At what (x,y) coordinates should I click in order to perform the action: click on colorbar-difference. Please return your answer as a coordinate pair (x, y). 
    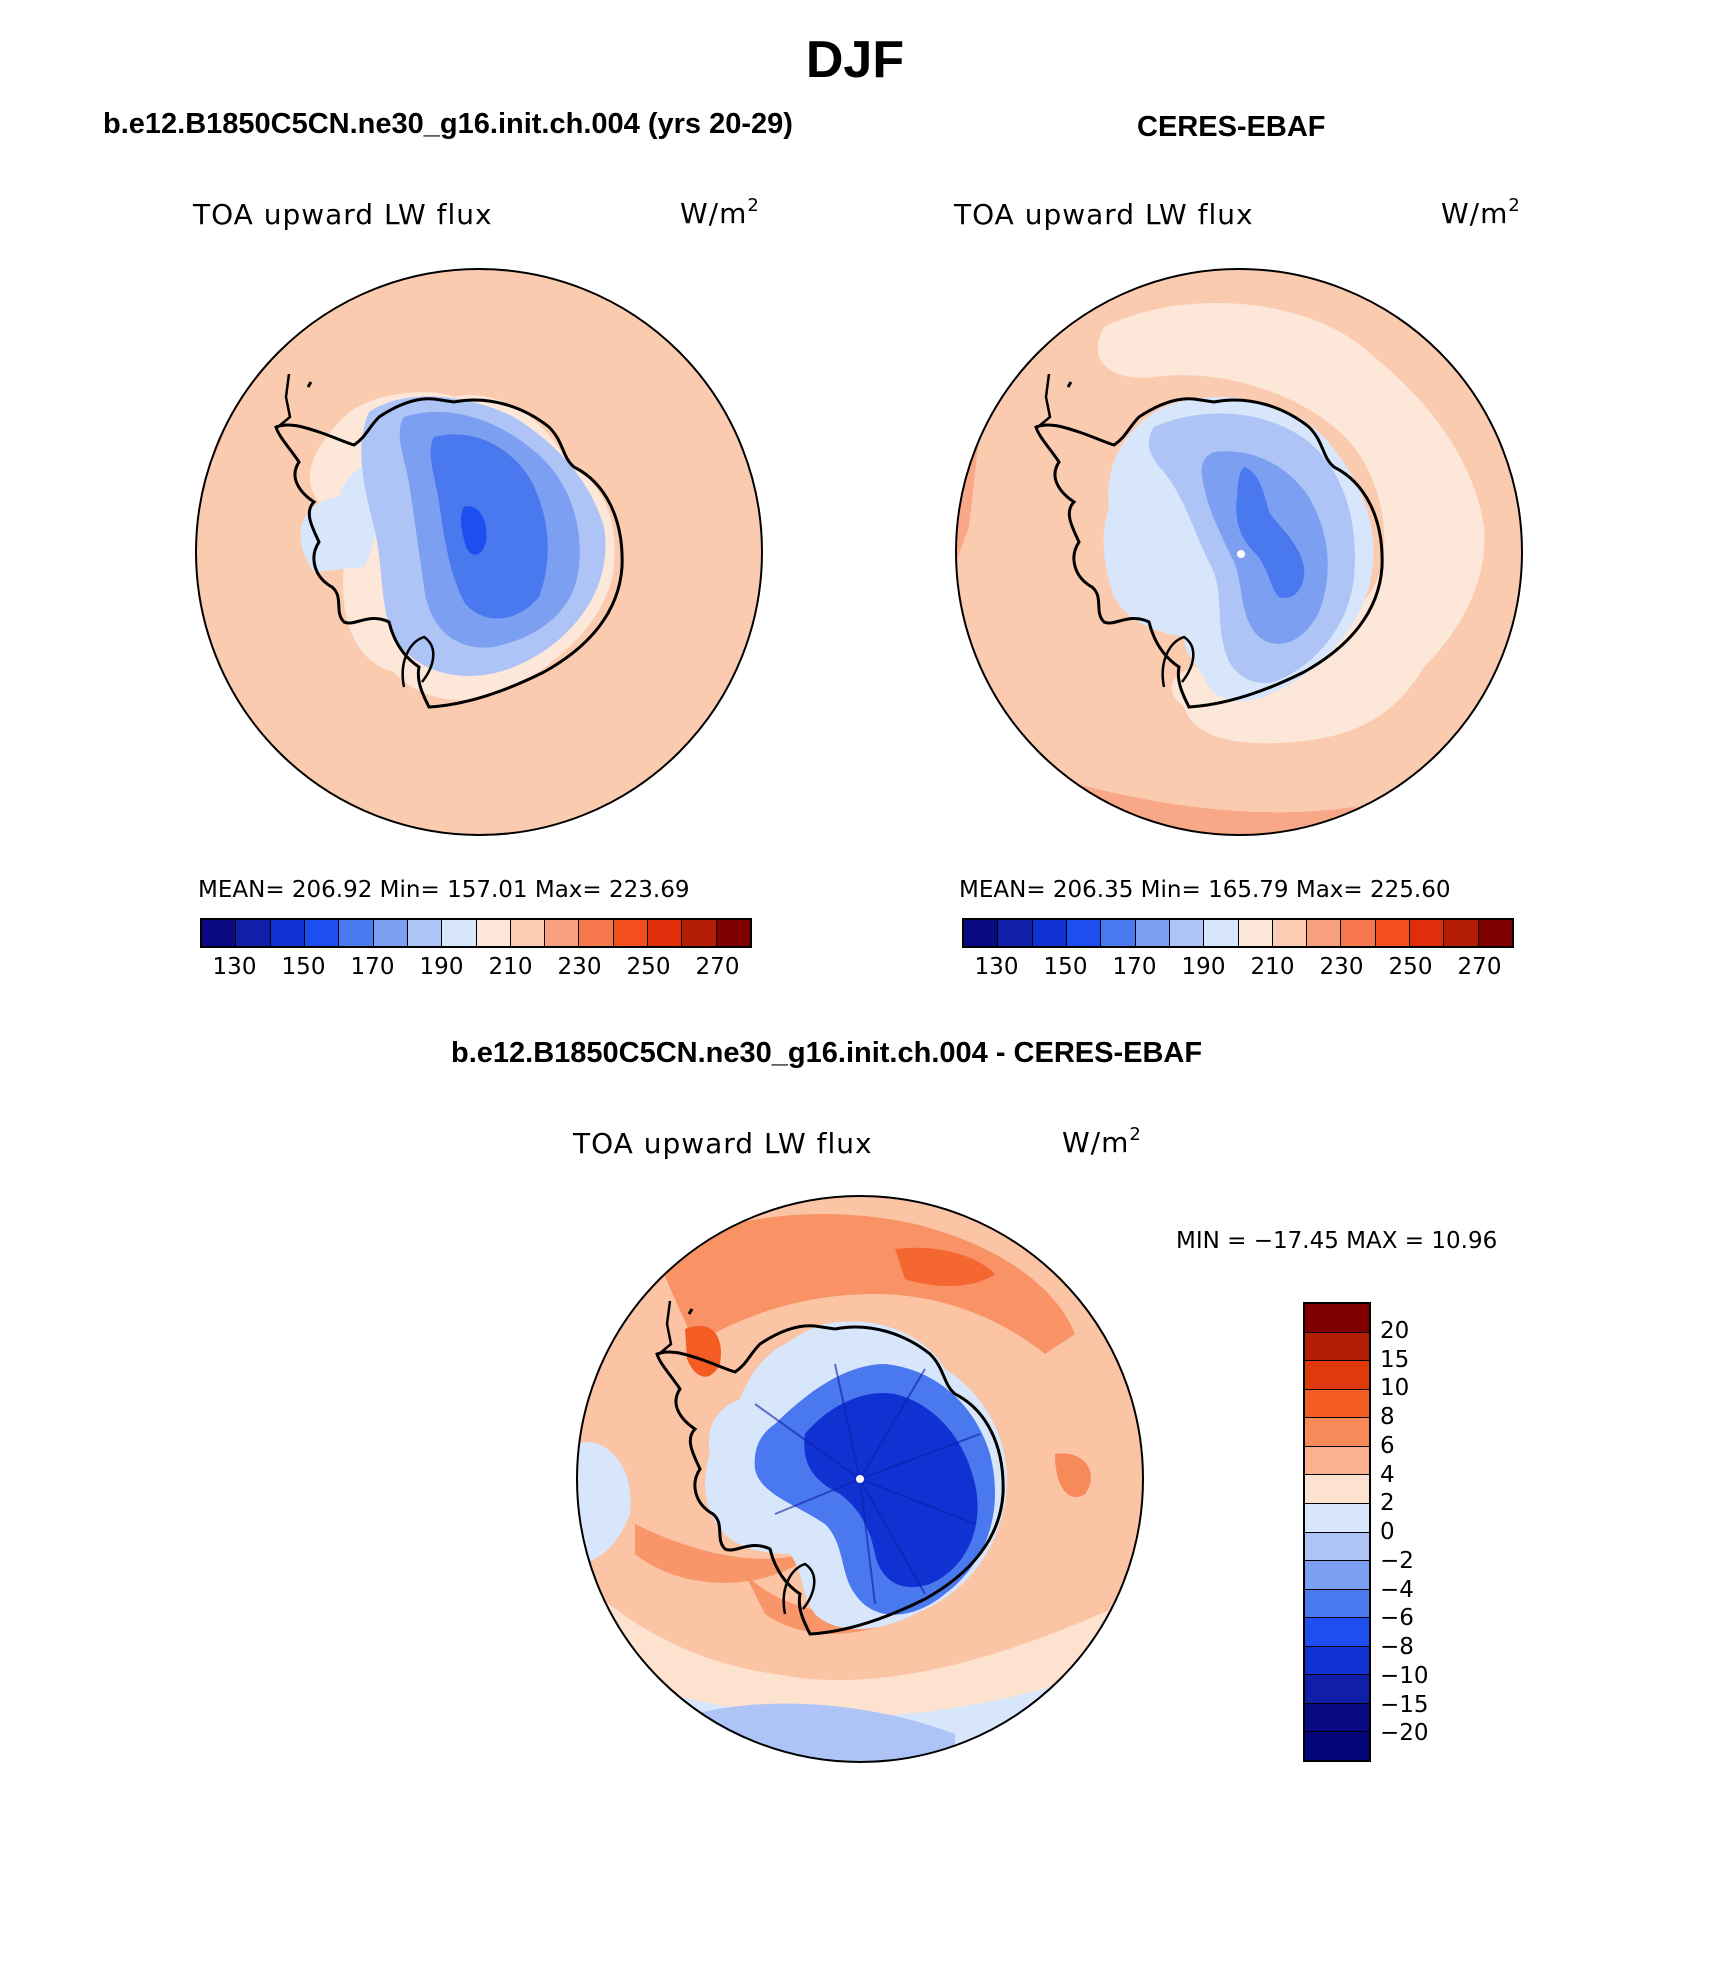
    Looking at the image, I should click on (1337, 1532).